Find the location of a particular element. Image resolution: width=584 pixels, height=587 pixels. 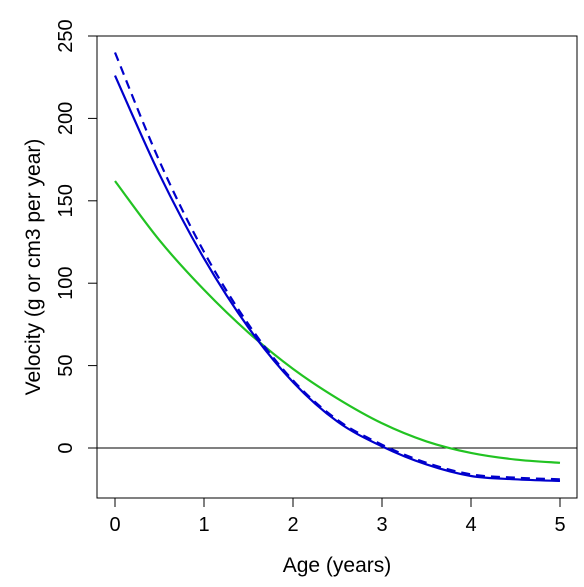

x-tick-label: 4 is located at coordinates (470, 525).